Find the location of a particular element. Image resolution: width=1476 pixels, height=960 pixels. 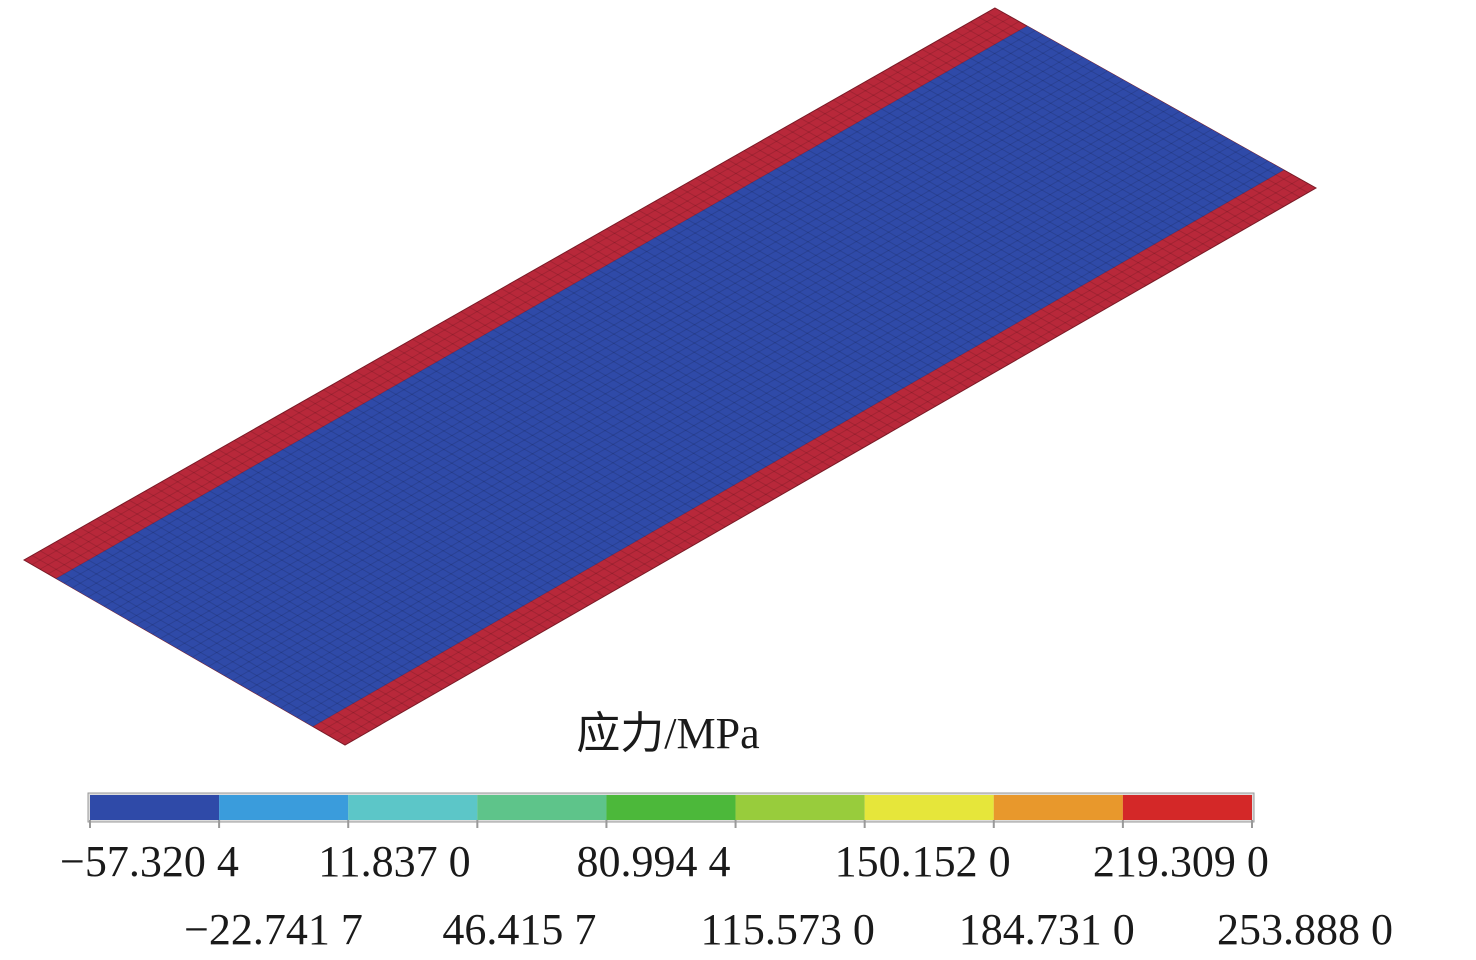

tick-label: 150.152 0 is located at coordinates (923, 861).